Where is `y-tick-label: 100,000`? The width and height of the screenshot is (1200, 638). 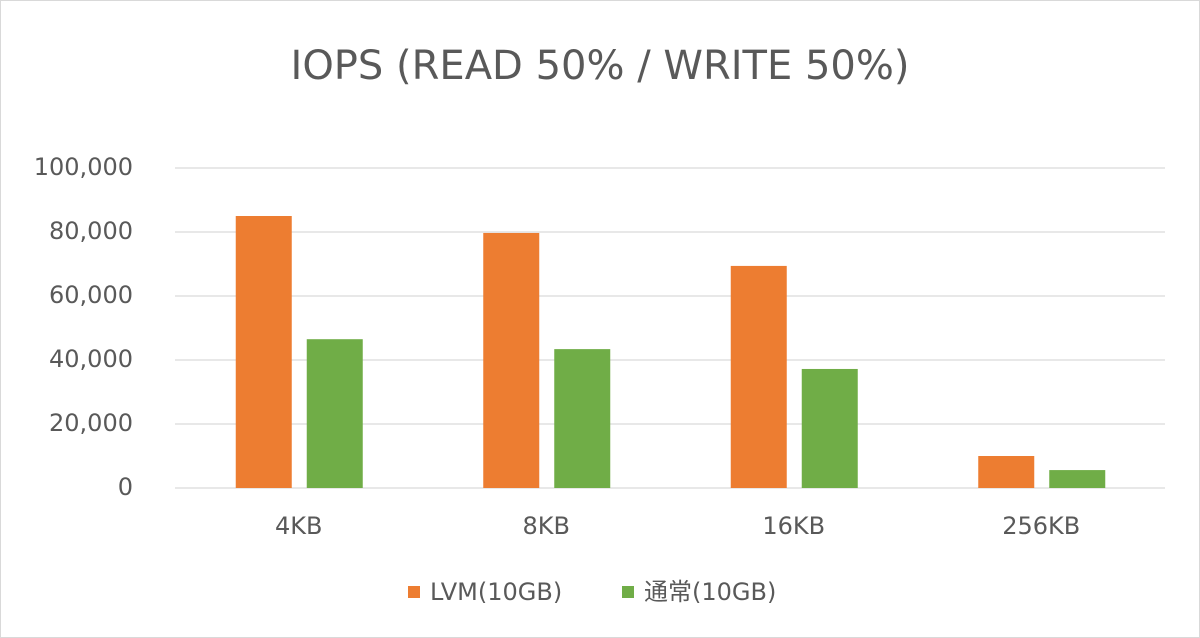
y-tick-label: 100,000 is located at coordinates (83, 167).